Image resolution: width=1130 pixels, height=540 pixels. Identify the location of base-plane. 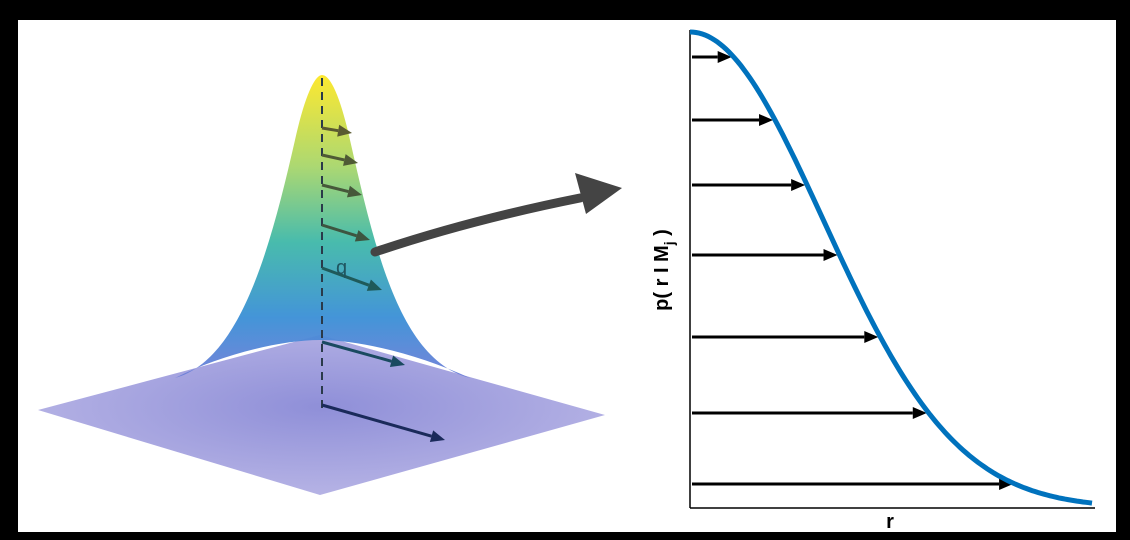
(321, 415).